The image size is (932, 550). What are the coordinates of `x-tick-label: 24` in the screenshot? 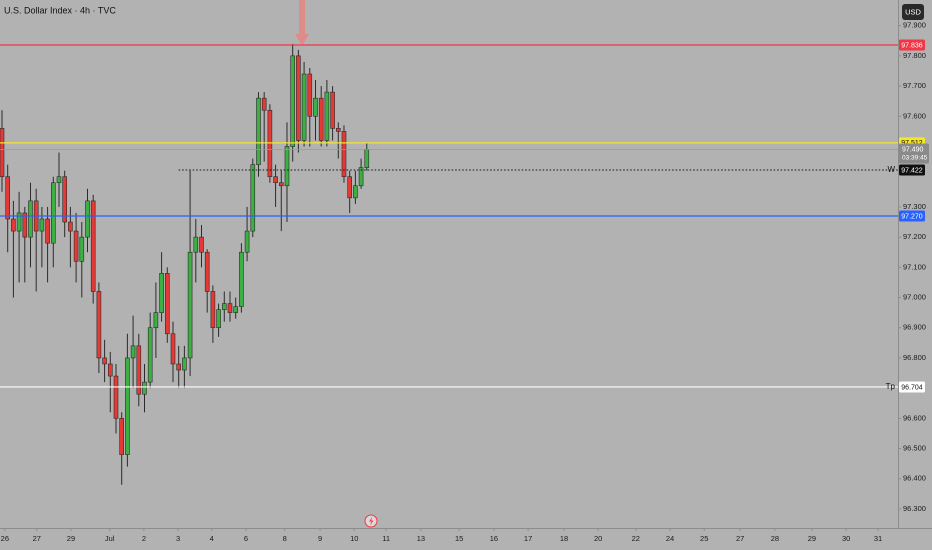 It's located at (670, 538).